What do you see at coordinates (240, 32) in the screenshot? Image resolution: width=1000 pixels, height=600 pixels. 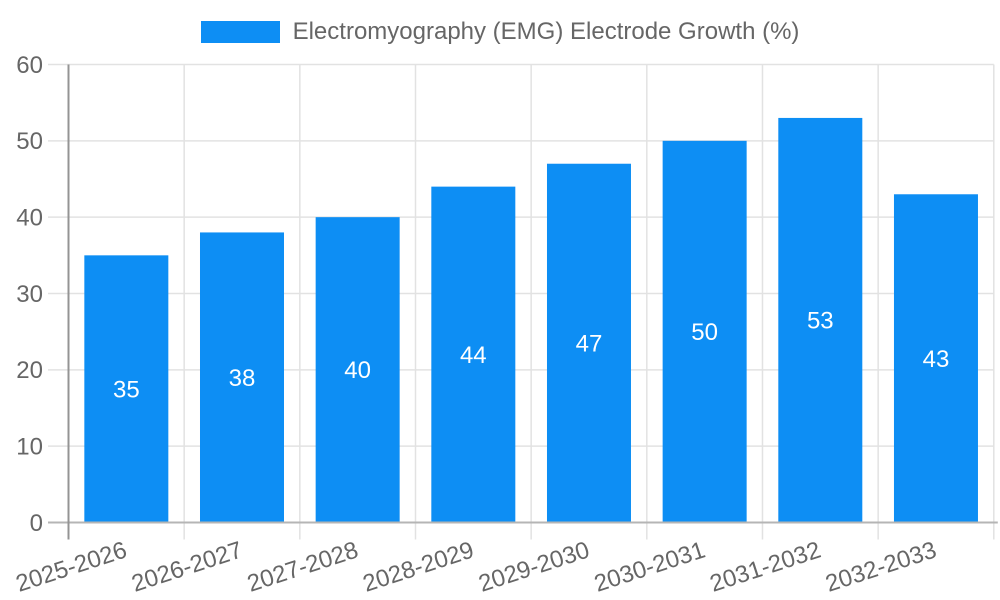 I see `legend-swatch` at bounding box center [240, 32].